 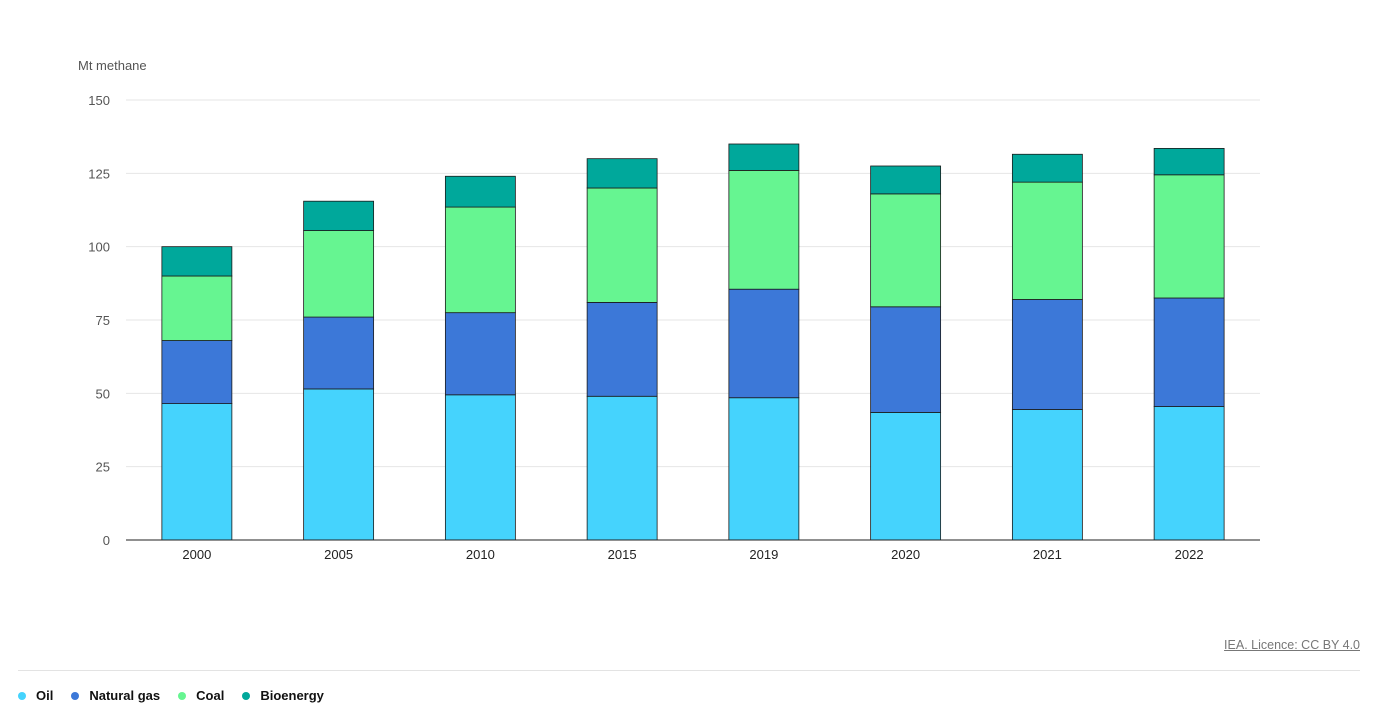 What do you see at coordinates (103, 320) in the screenshot?
I see `y-tick-label: 75` at bounding box center [103, 320].